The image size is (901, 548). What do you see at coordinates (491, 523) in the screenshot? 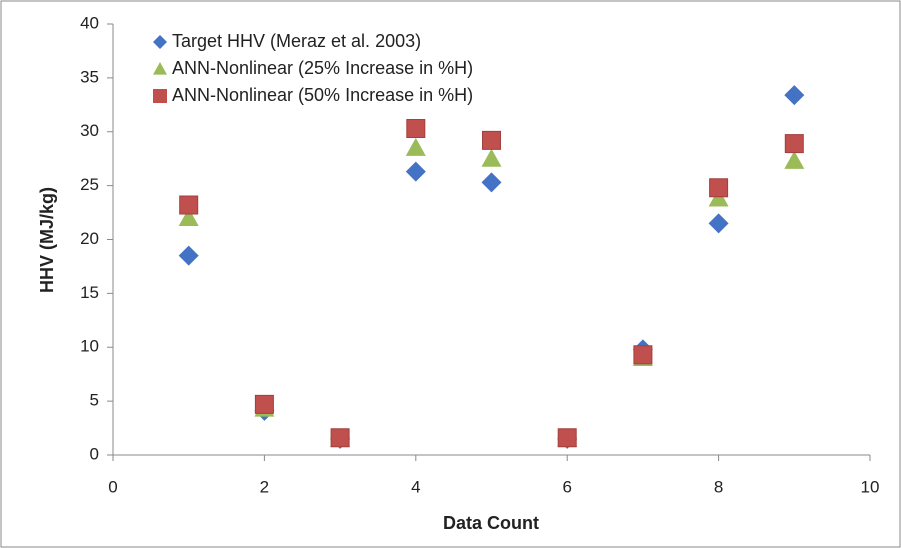
I see `x-axis-title: Data Count` at bounding box center [491, 523].